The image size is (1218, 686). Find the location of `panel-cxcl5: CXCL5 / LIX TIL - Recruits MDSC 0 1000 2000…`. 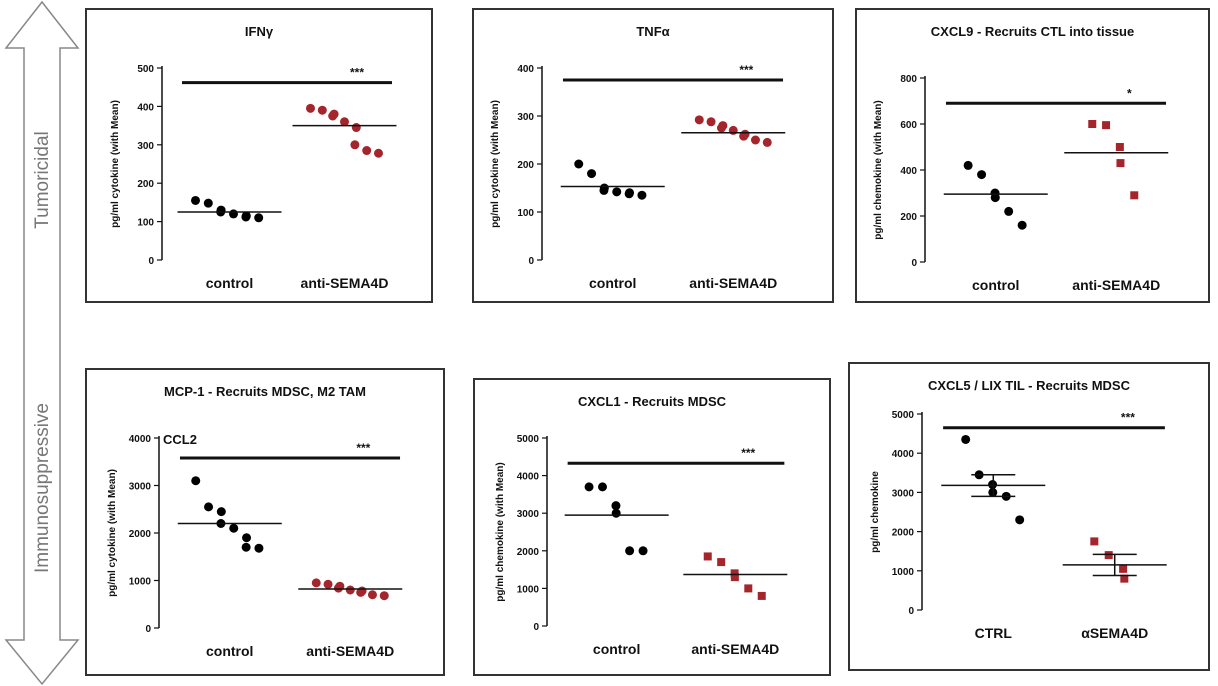

panel-cxcl5: CXCL5 / LIX TIL - Recruits MDSC 0 1000 2000… is located at coordinates (1029, 516).